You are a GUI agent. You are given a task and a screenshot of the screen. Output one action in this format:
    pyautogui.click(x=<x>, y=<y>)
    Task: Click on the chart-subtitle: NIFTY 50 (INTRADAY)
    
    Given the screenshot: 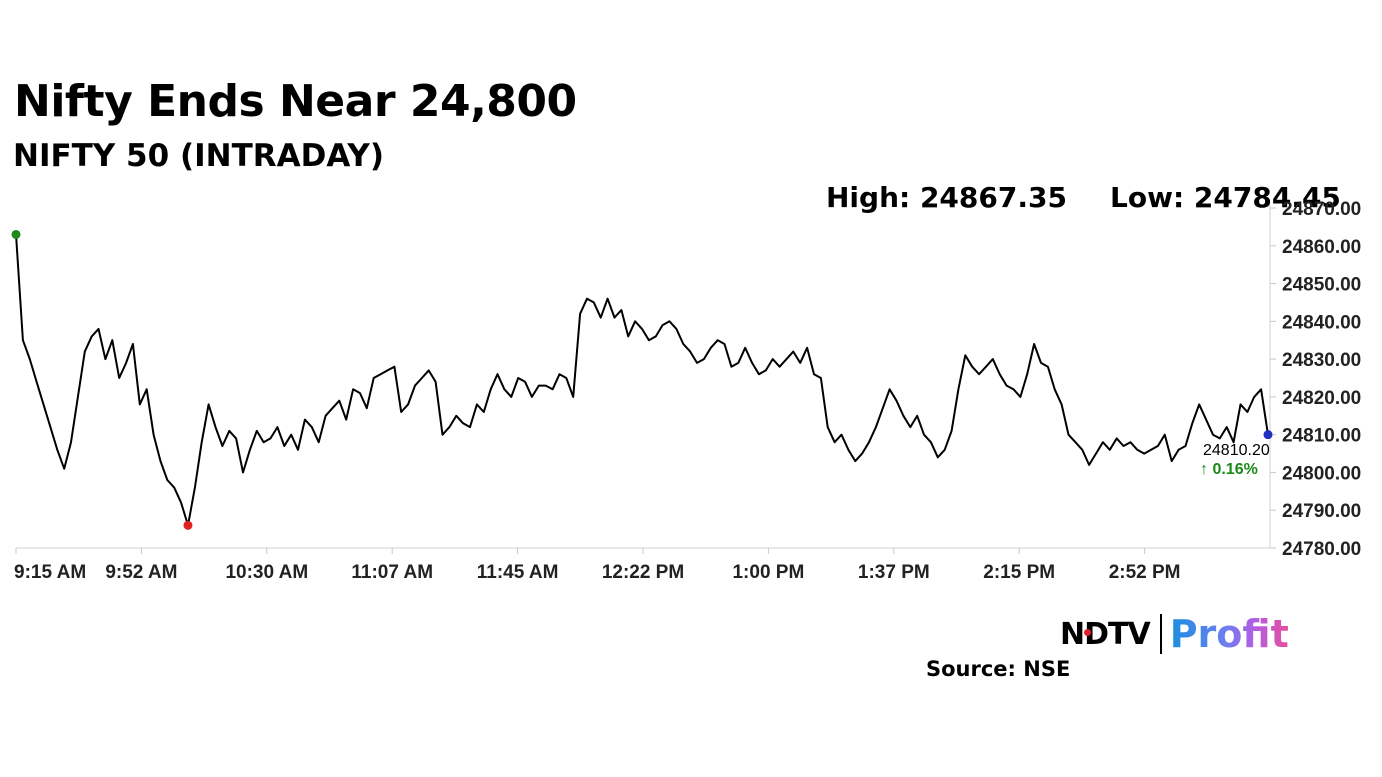 What is the action you would take?
    pyautogui.click(x=199, y=156)
    